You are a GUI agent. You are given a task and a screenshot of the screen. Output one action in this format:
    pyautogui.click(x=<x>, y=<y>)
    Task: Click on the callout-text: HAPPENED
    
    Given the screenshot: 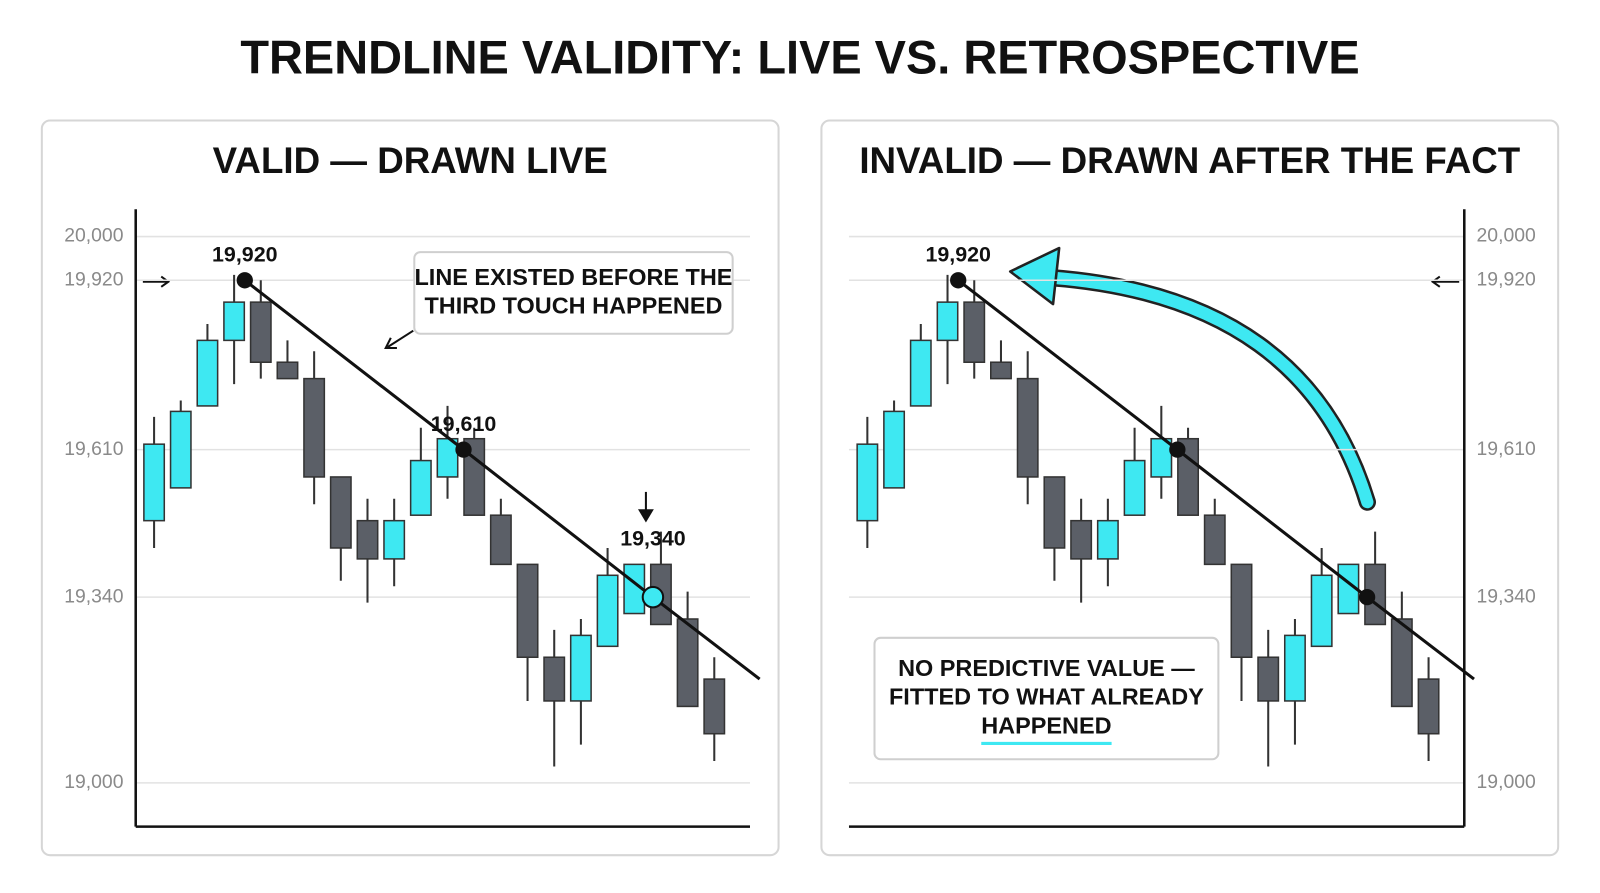 What is the action you would take?
    pyautogui.click(x=1046, y=725)
    